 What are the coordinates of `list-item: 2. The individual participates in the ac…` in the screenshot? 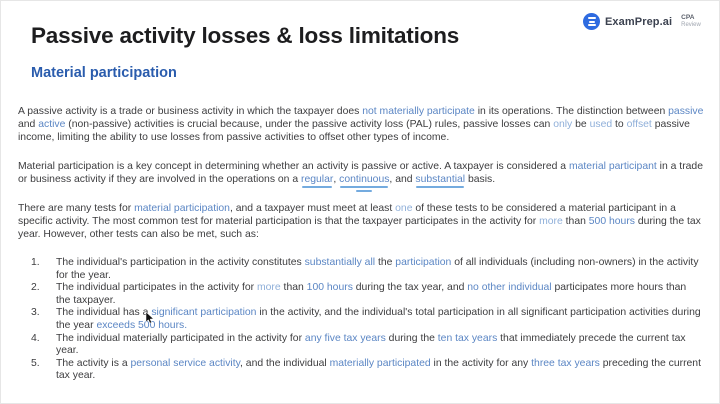 It's located at (362, 294).